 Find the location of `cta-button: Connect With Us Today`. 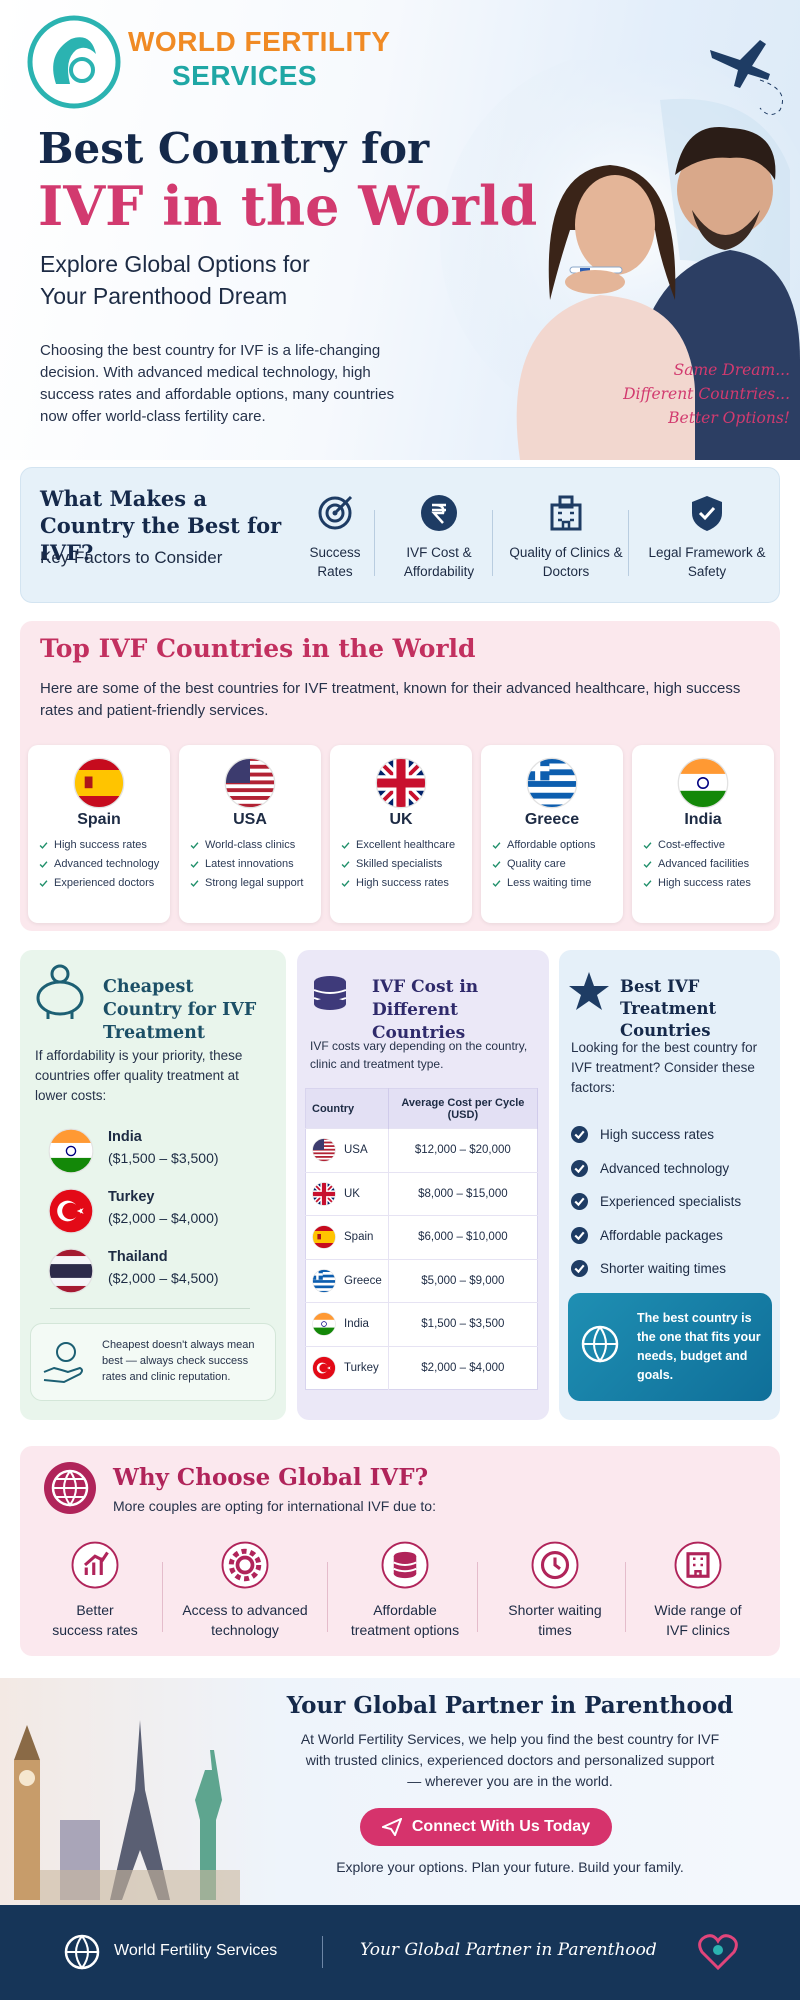

cta-button: Connect With Us Today is located at coordinates (486, 1827).